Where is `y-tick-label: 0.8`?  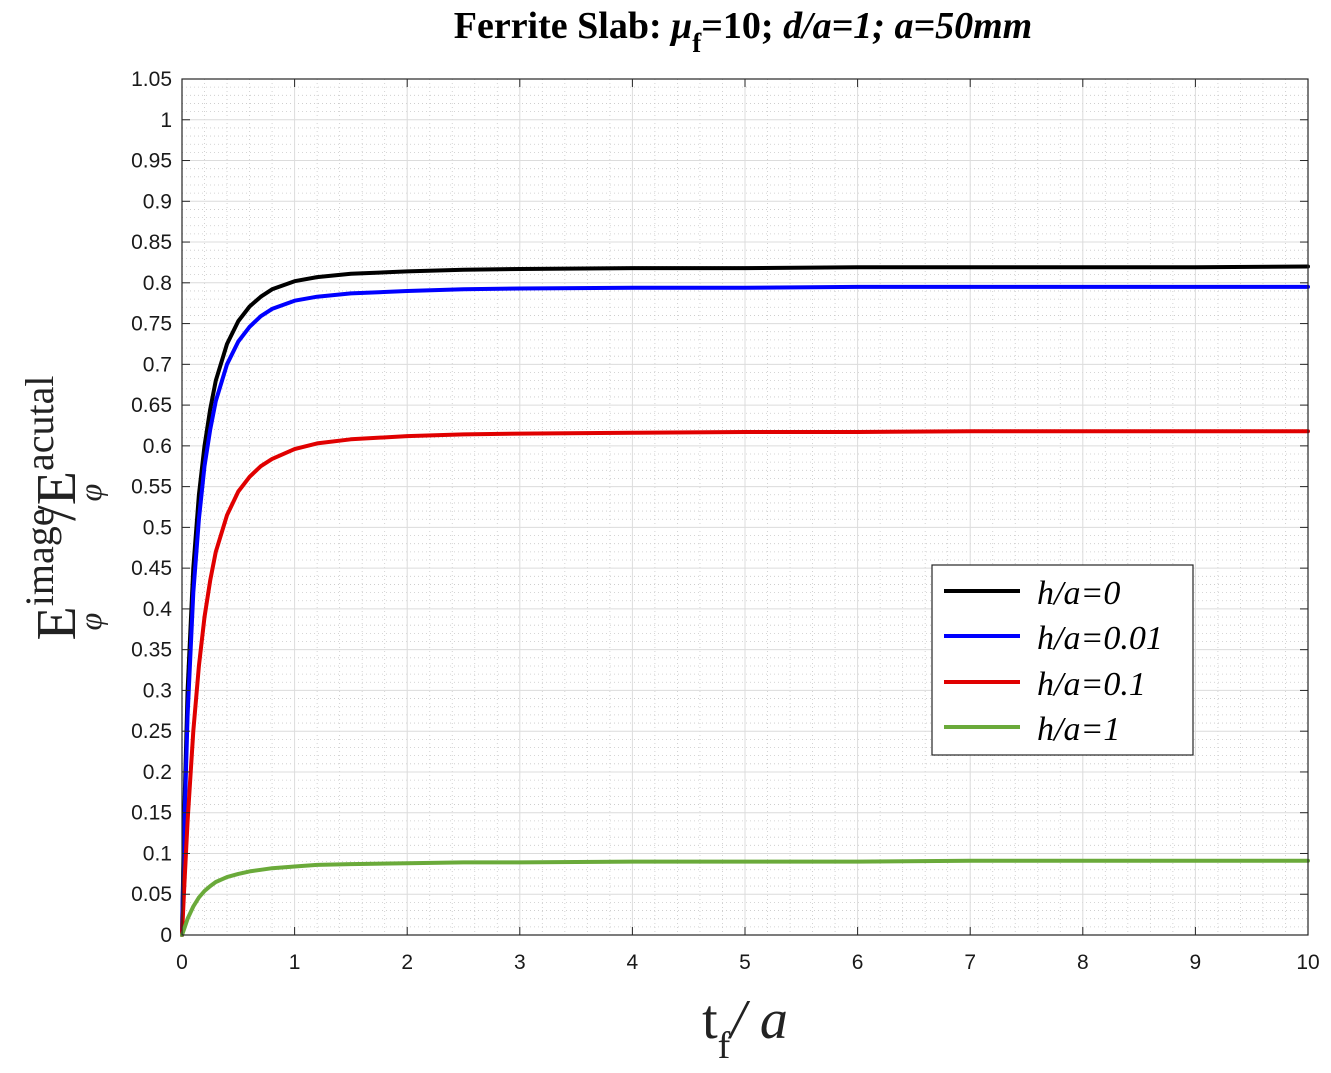 y-tick-label: 0.8 is located at coordinates (157, 283).